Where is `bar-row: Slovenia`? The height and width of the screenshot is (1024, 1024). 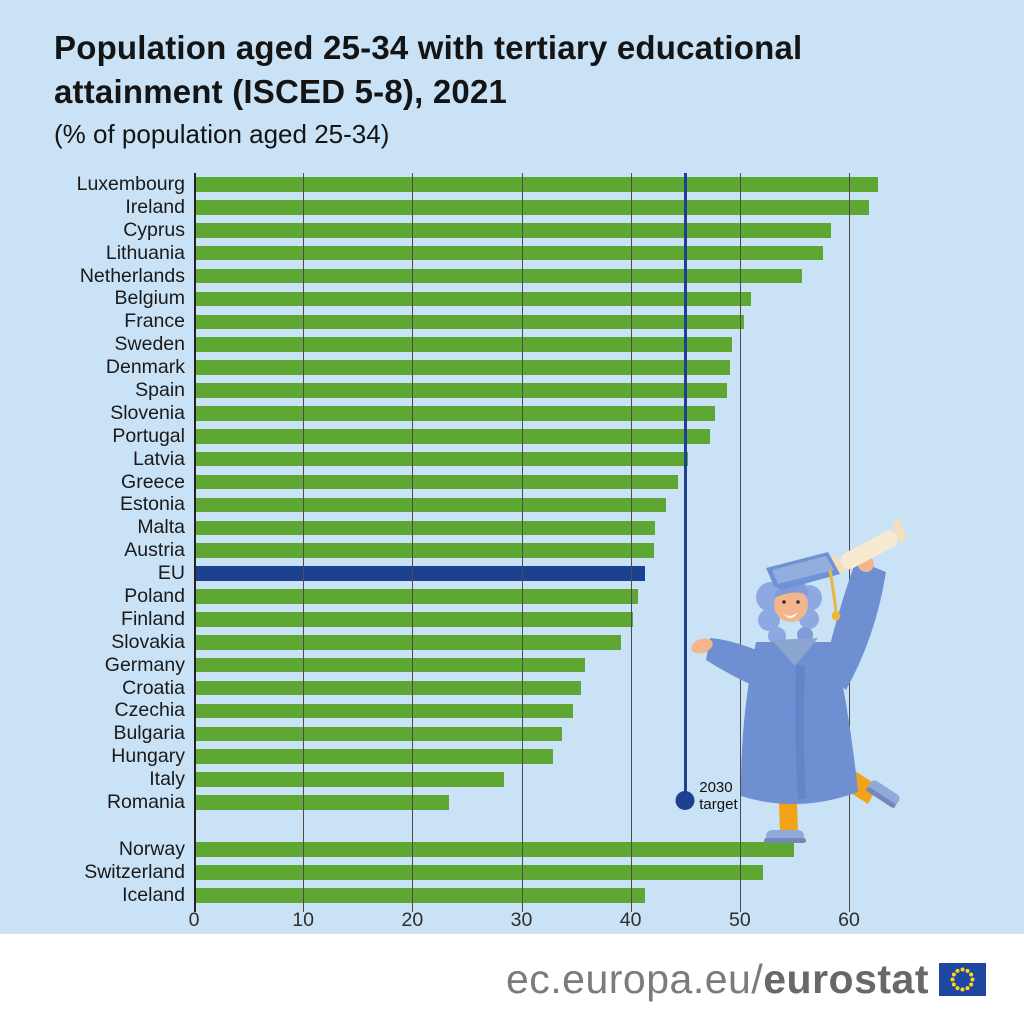
bar-row: Slovenia is located at coordinates (512, 413).